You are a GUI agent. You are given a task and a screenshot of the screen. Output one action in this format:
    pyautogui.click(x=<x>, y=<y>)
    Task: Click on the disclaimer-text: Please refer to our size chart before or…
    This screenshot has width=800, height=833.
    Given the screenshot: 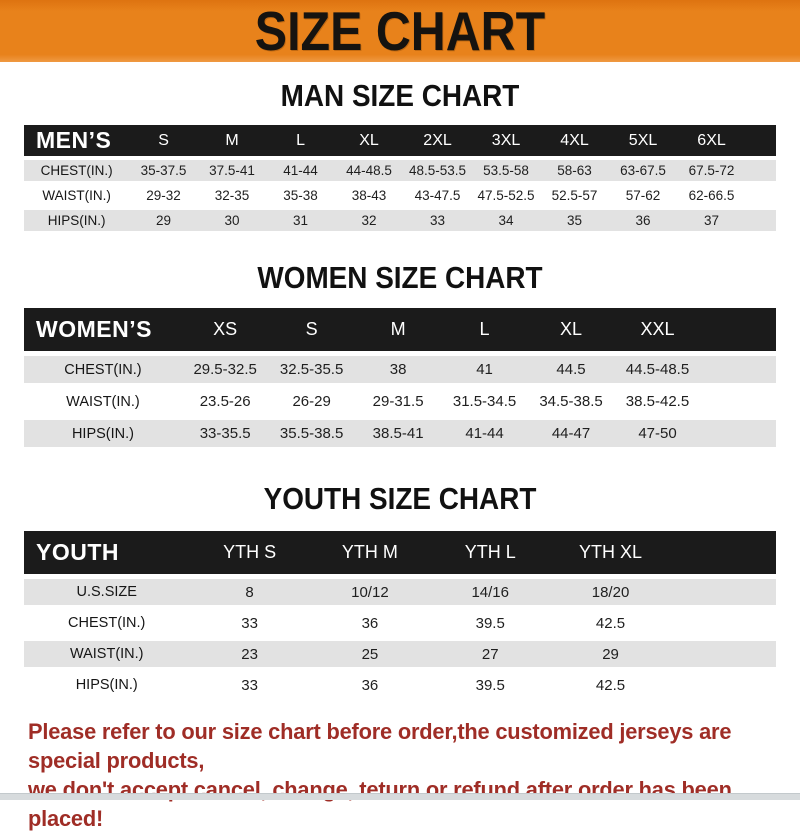 What is the action you would take?
    pyautogui.click(x=393, y=775)
    